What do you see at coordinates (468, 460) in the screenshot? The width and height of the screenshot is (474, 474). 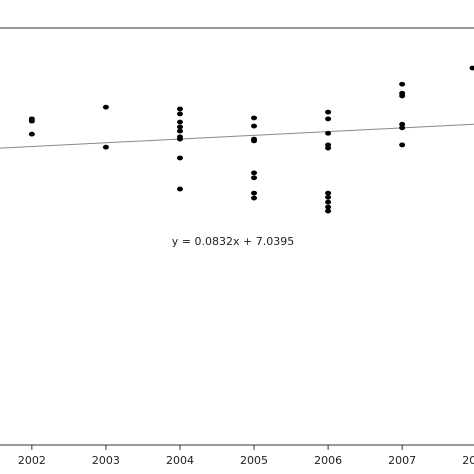 I see `x-tick-label: 2008` at bounding box center [468, 460].